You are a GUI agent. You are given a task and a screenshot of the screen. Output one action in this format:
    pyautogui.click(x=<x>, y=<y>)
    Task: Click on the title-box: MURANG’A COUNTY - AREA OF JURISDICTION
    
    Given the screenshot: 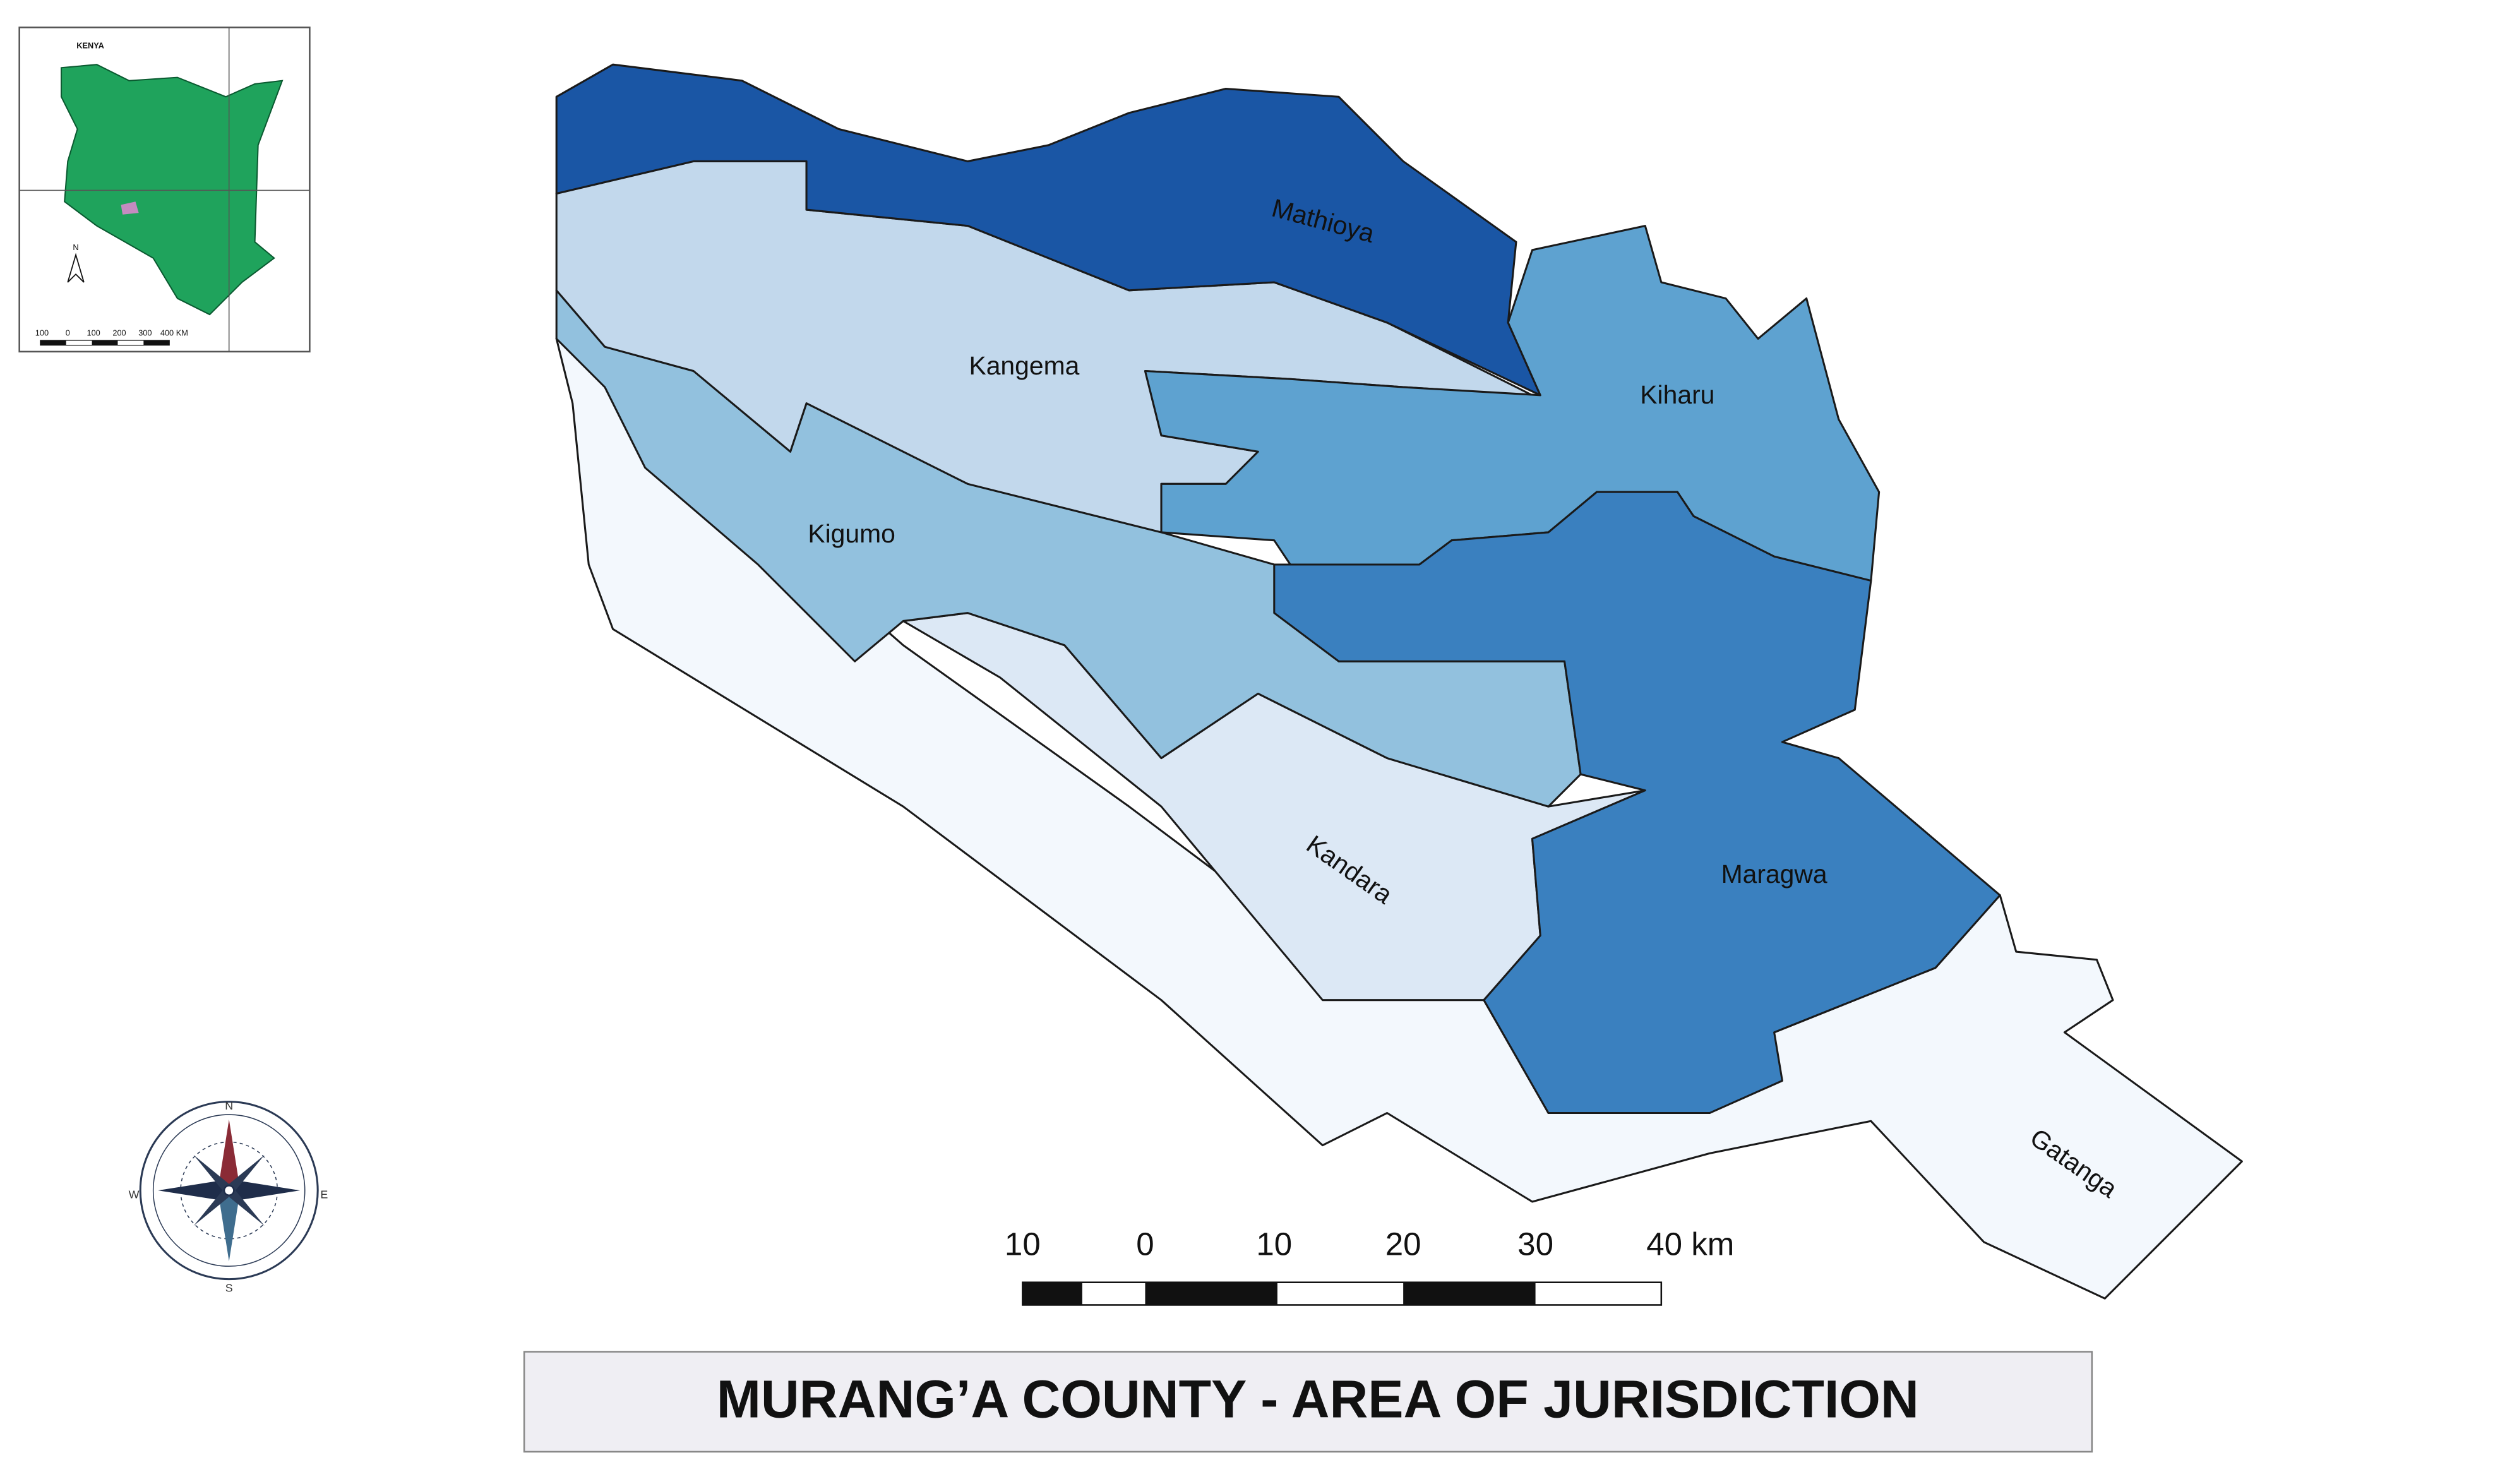 What is the action you would take?
    pyautogui.click(x=1308, y=1402)
    